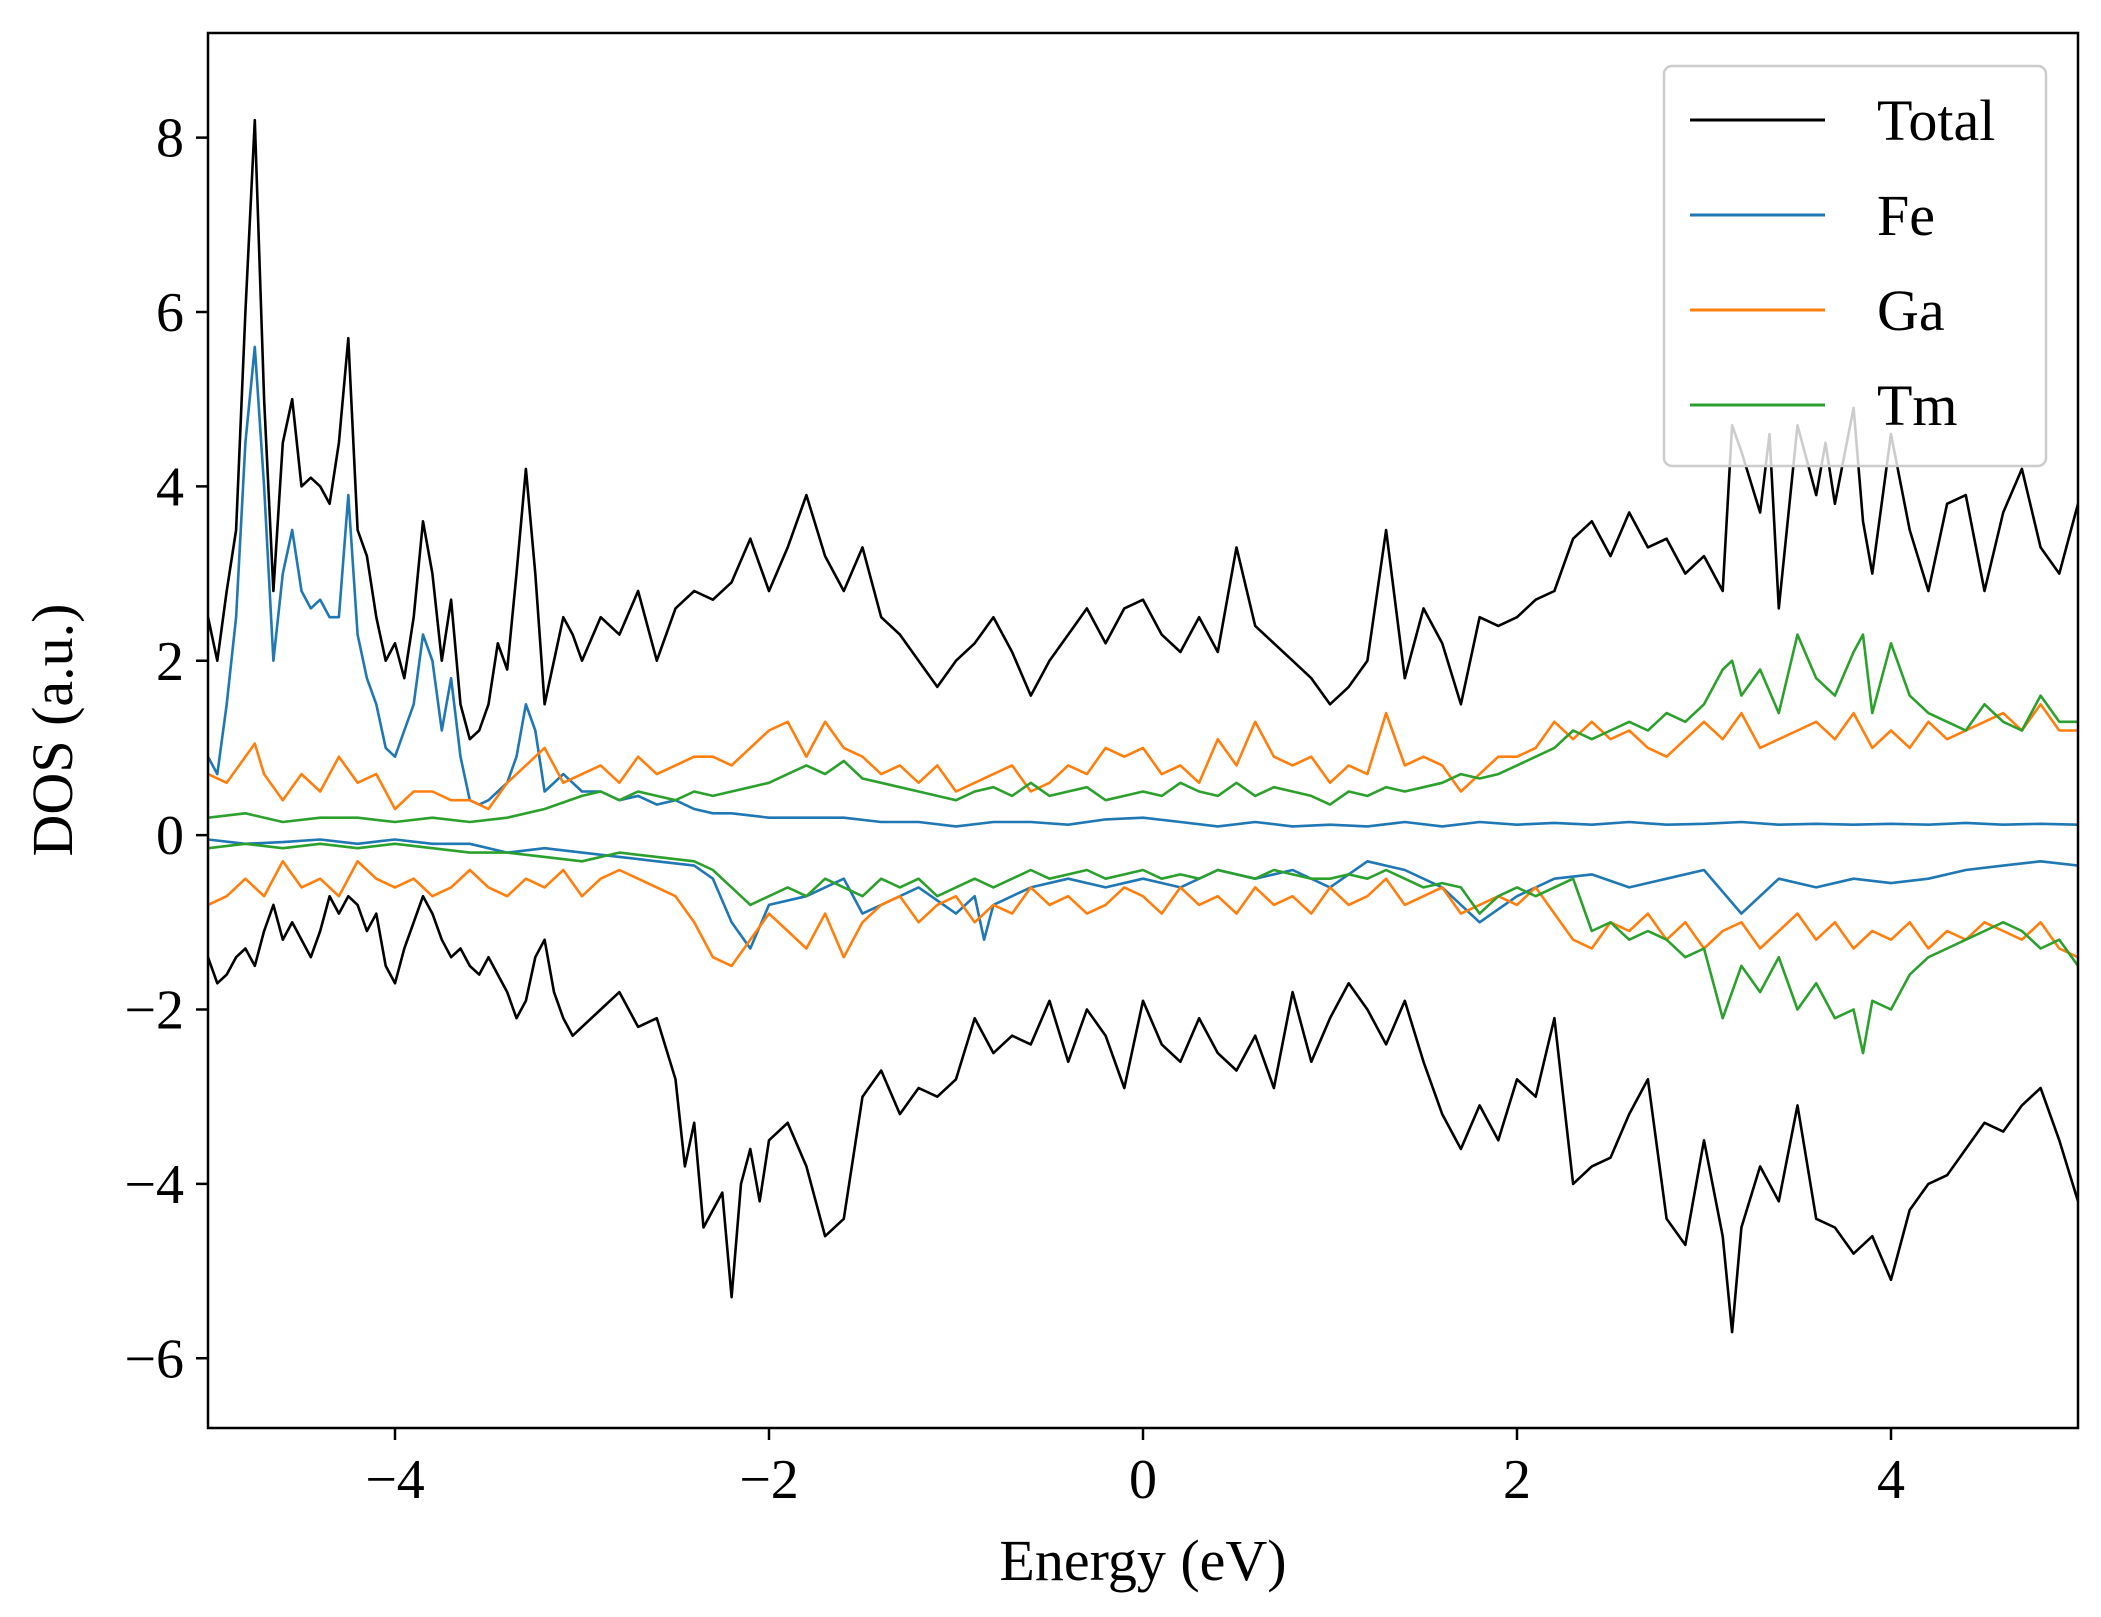 Image resolution: width=2101 pixels, height=1617 pixels. Describe the element at coordinates (1917, 405) in the screenshot. I see `legend-label-tm: Tm` at that location.